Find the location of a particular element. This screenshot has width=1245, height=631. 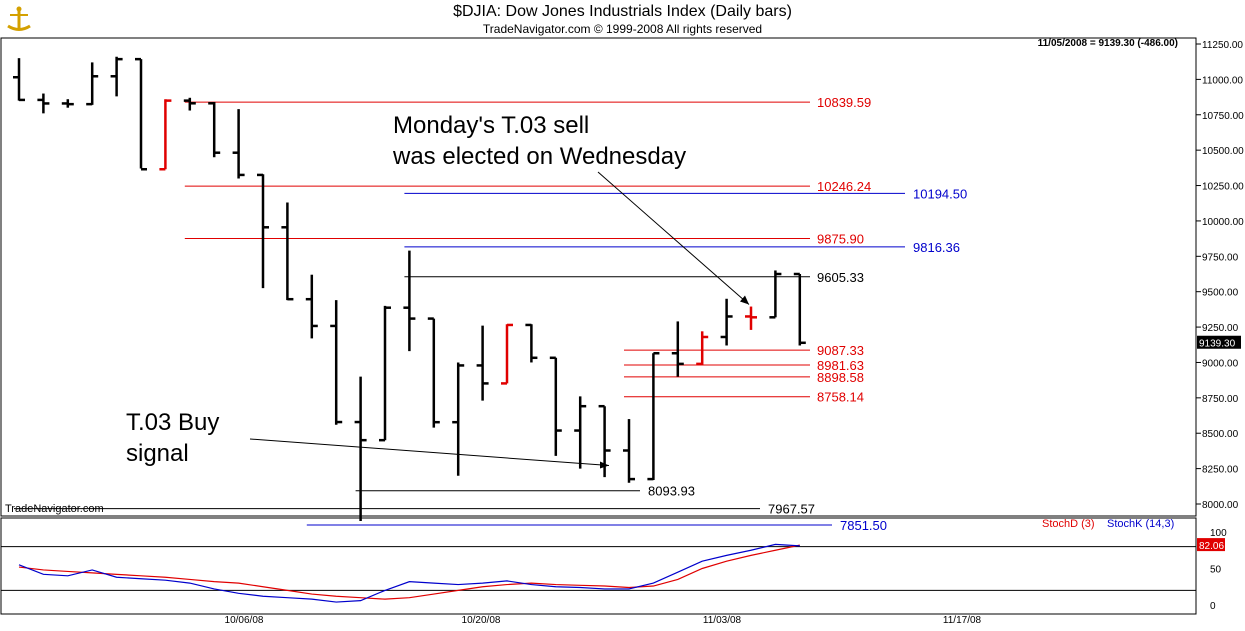

ohlc-bar-09/25/08 is located at coordinates (92, 84).